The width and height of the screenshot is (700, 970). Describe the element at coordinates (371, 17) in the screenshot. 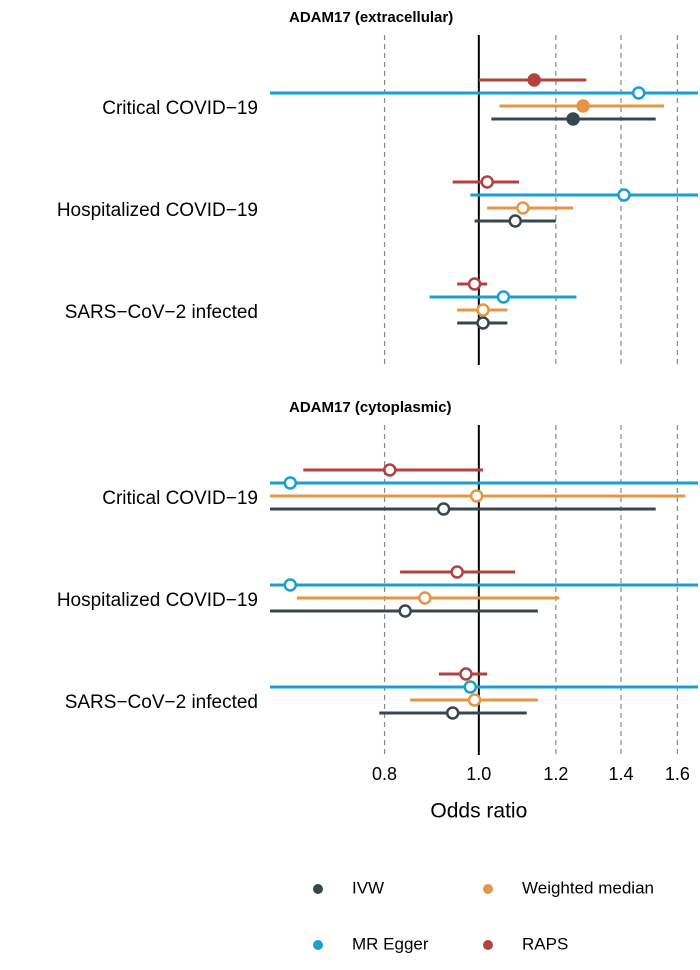

I see `panel-title: ADAM17 (extracellular)` at that location.